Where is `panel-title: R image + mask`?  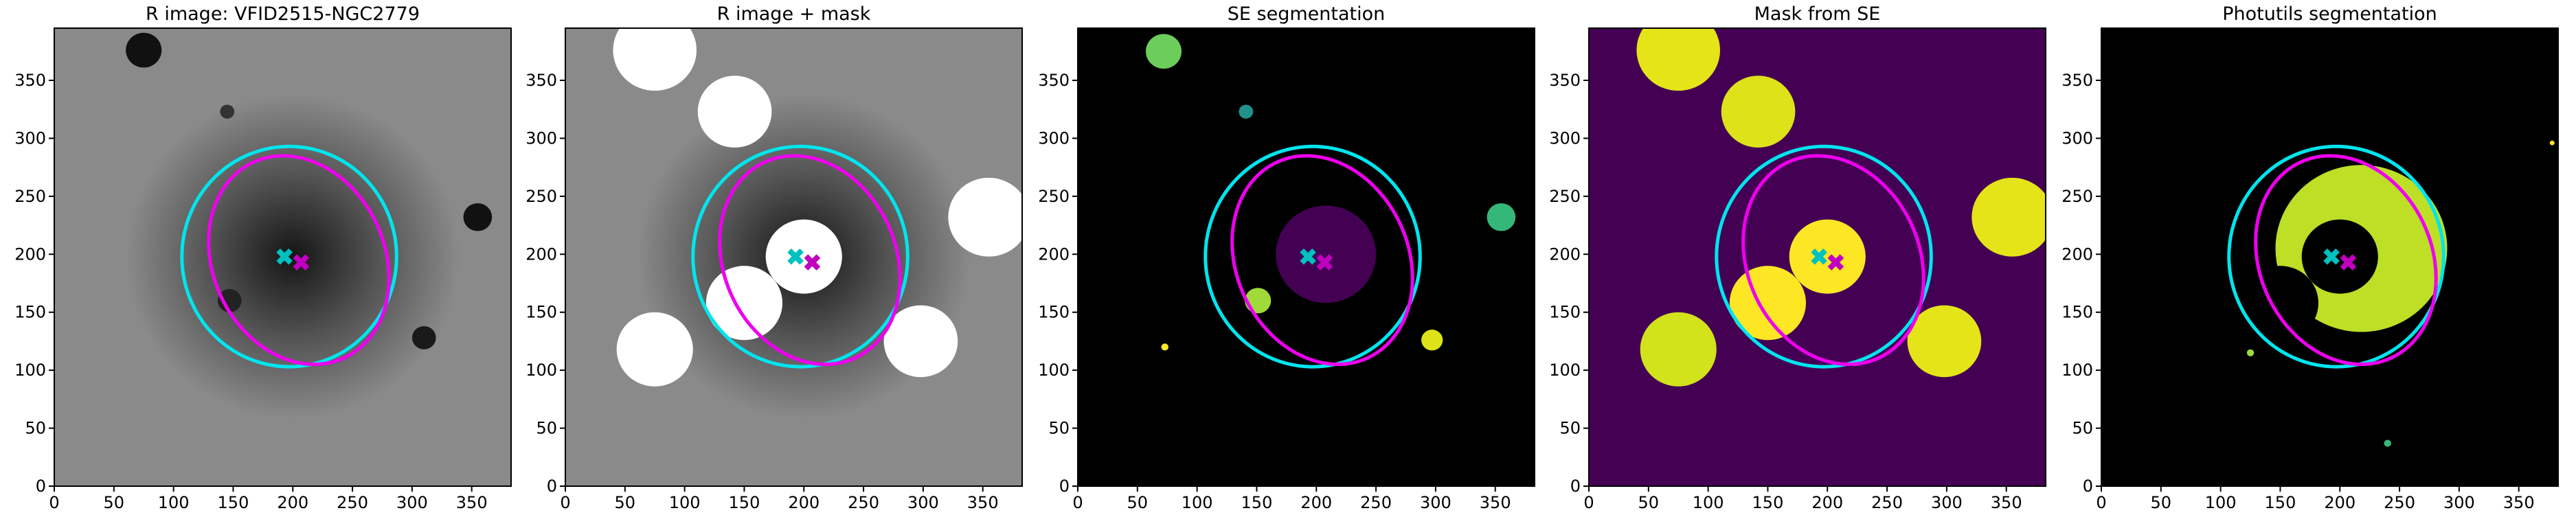
panel-title: R image + mask is located at coordinates (794, 14).